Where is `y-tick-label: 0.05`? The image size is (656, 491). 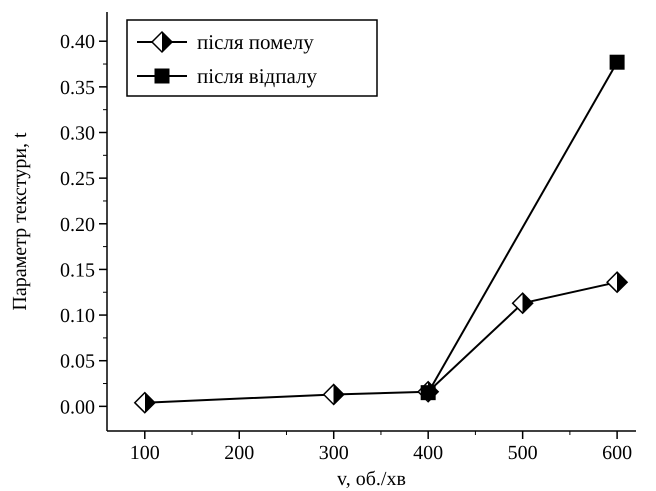
y-tick-label: 0.05 is located at coordinates (77, 361).